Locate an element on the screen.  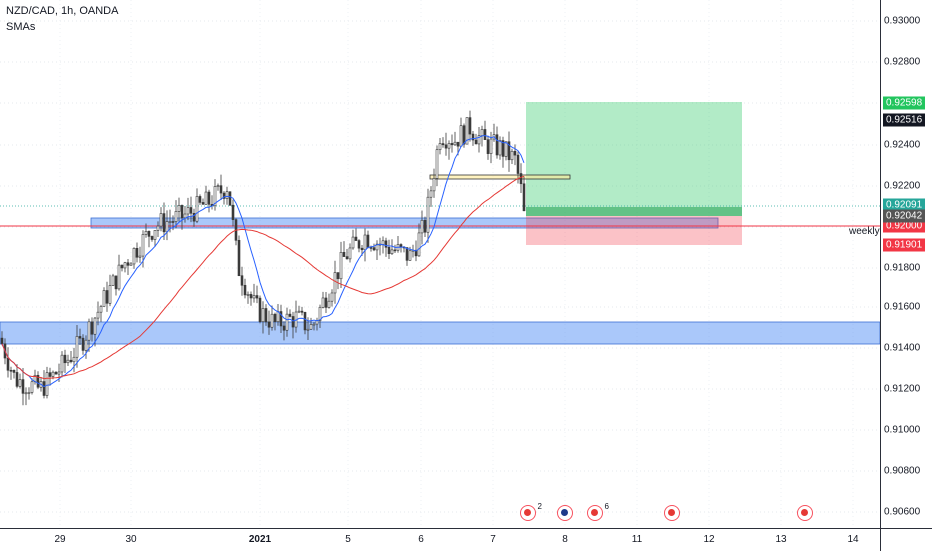
price-label: 0.93000 is located at coordinates (902, 21).